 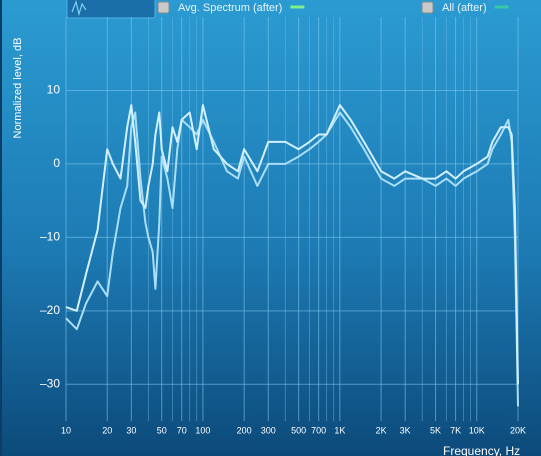 I want to click on x-tick-label: 700, so click(x=318, y=430).